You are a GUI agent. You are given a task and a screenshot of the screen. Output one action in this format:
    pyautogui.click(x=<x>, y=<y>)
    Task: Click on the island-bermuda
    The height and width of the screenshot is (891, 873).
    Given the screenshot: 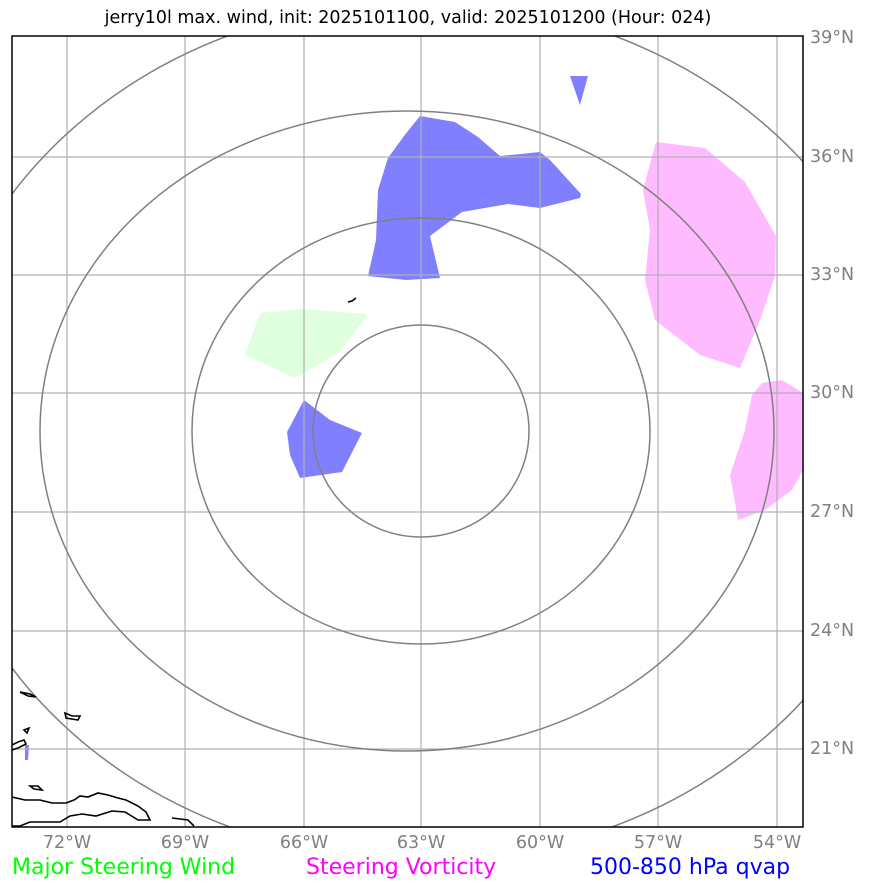 What is the action you would take?
    pyautogui.click(x=352, y=300)
    